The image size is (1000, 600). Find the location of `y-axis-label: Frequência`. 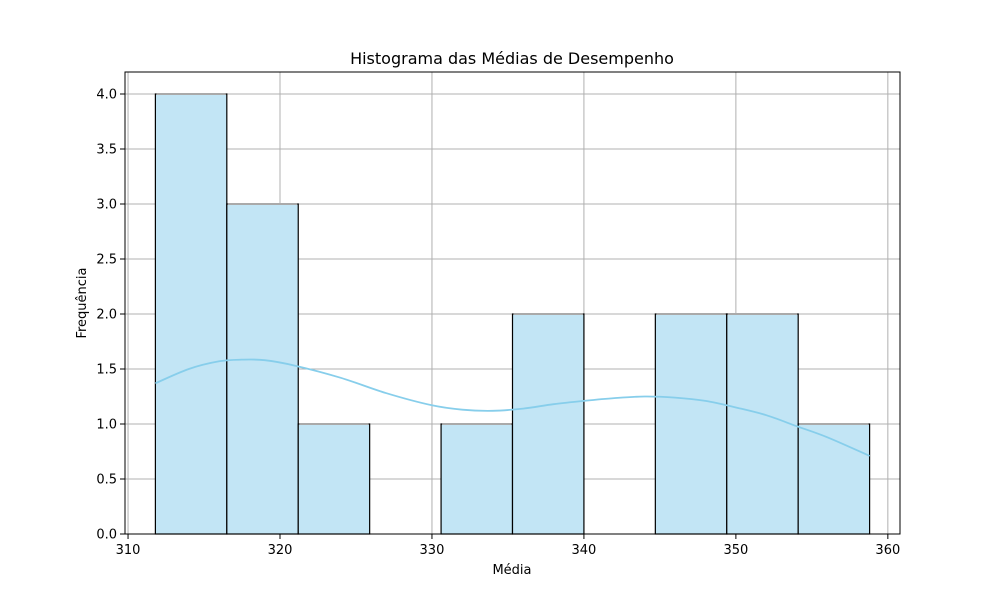

y-axis-label: Frequência is located at coordinates (82, 302).